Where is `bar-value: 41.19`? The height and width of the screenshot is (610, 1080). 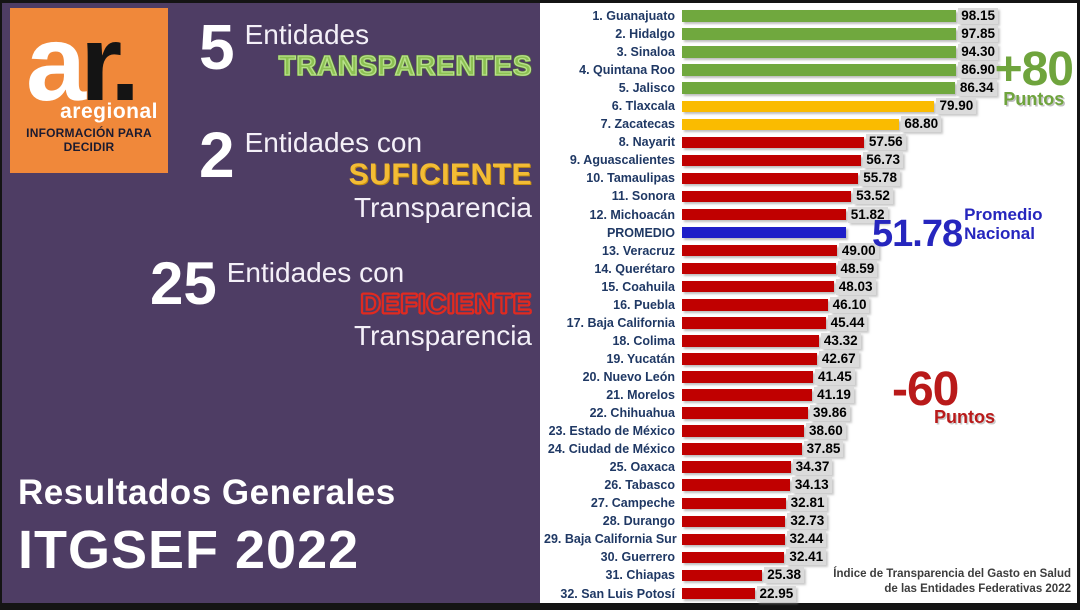
bar-value: 41.19 is located at coordinates (834, 395).